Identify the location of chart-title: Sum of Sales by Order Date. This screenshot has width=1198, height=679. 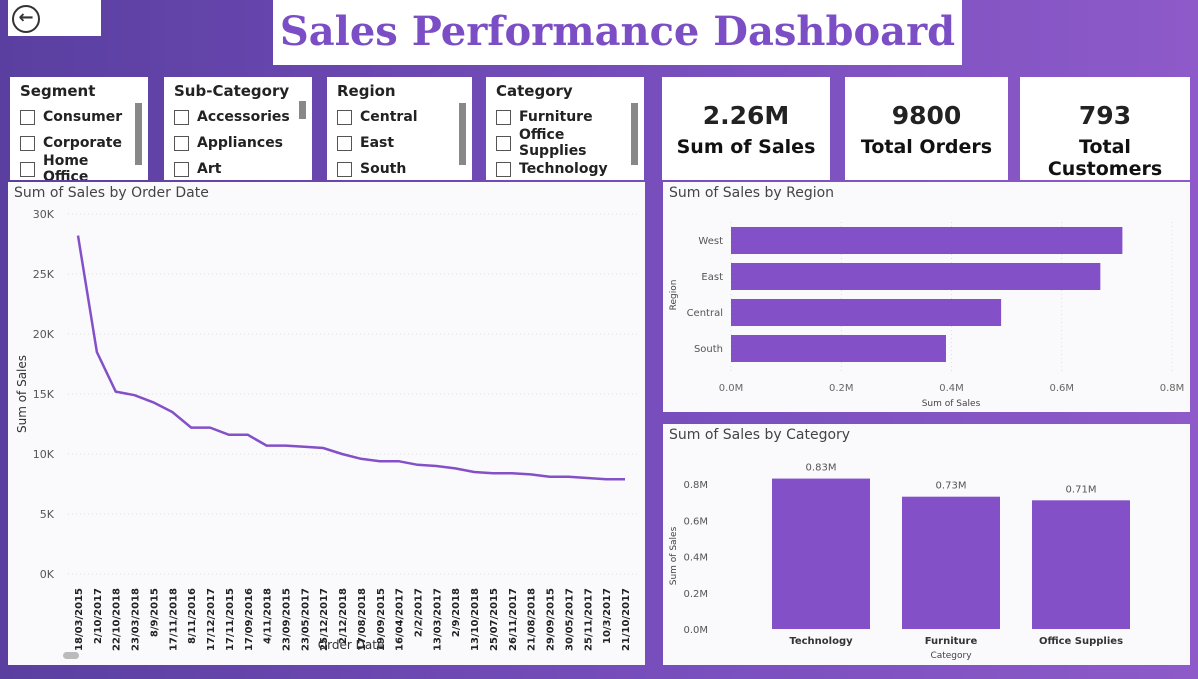
(111, 193).